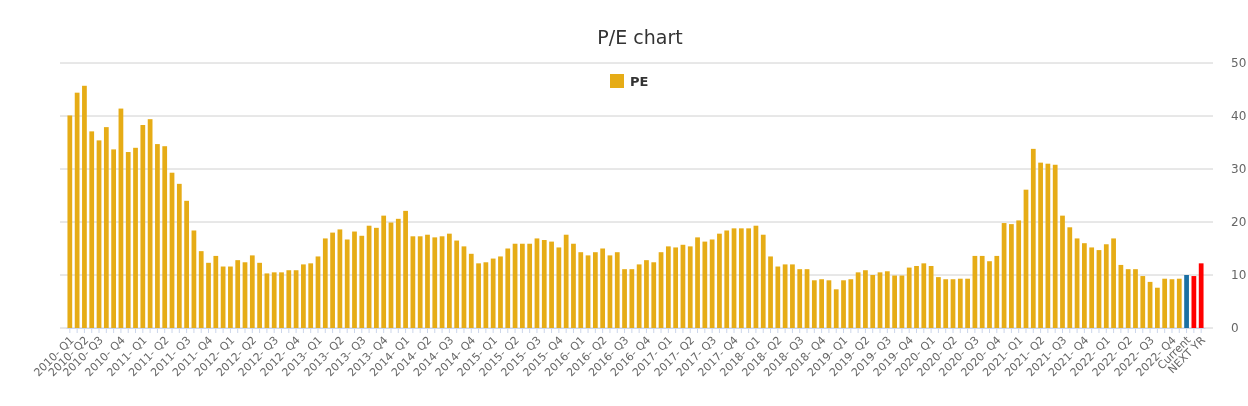 The height and width of the screenshot is (406, 1248). What do you see at coordinates (1239, 116) in the screenshot?
I see `y-tick-label: 40` at bounding box center [1239, 116].